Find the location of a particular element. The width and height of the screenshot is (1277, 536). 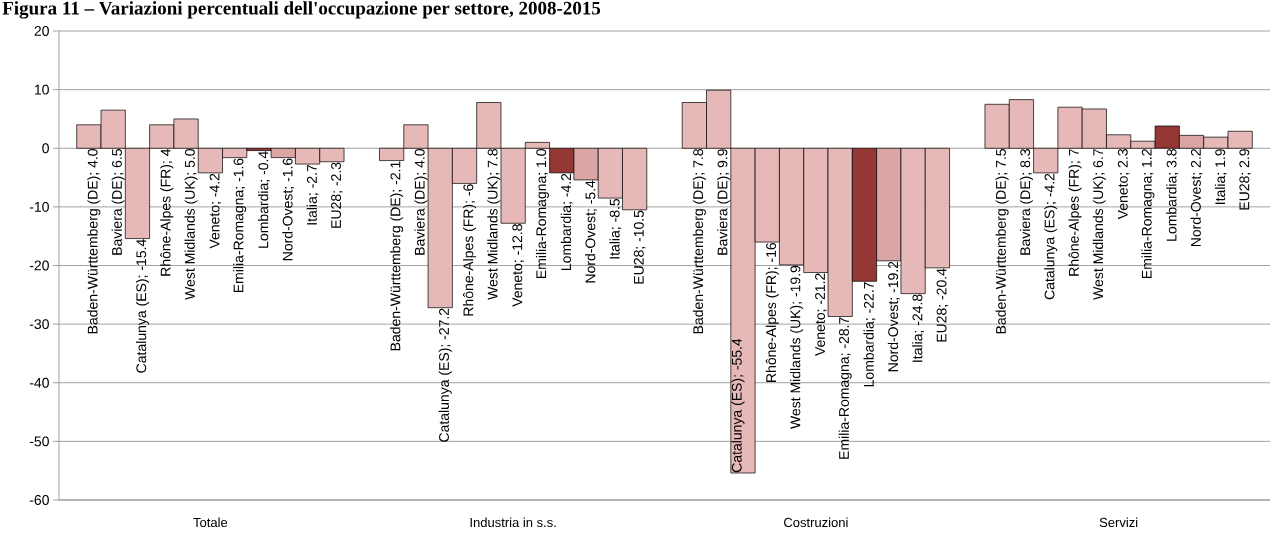

y-tick-label: 20 is located at coordinates (41, 31).